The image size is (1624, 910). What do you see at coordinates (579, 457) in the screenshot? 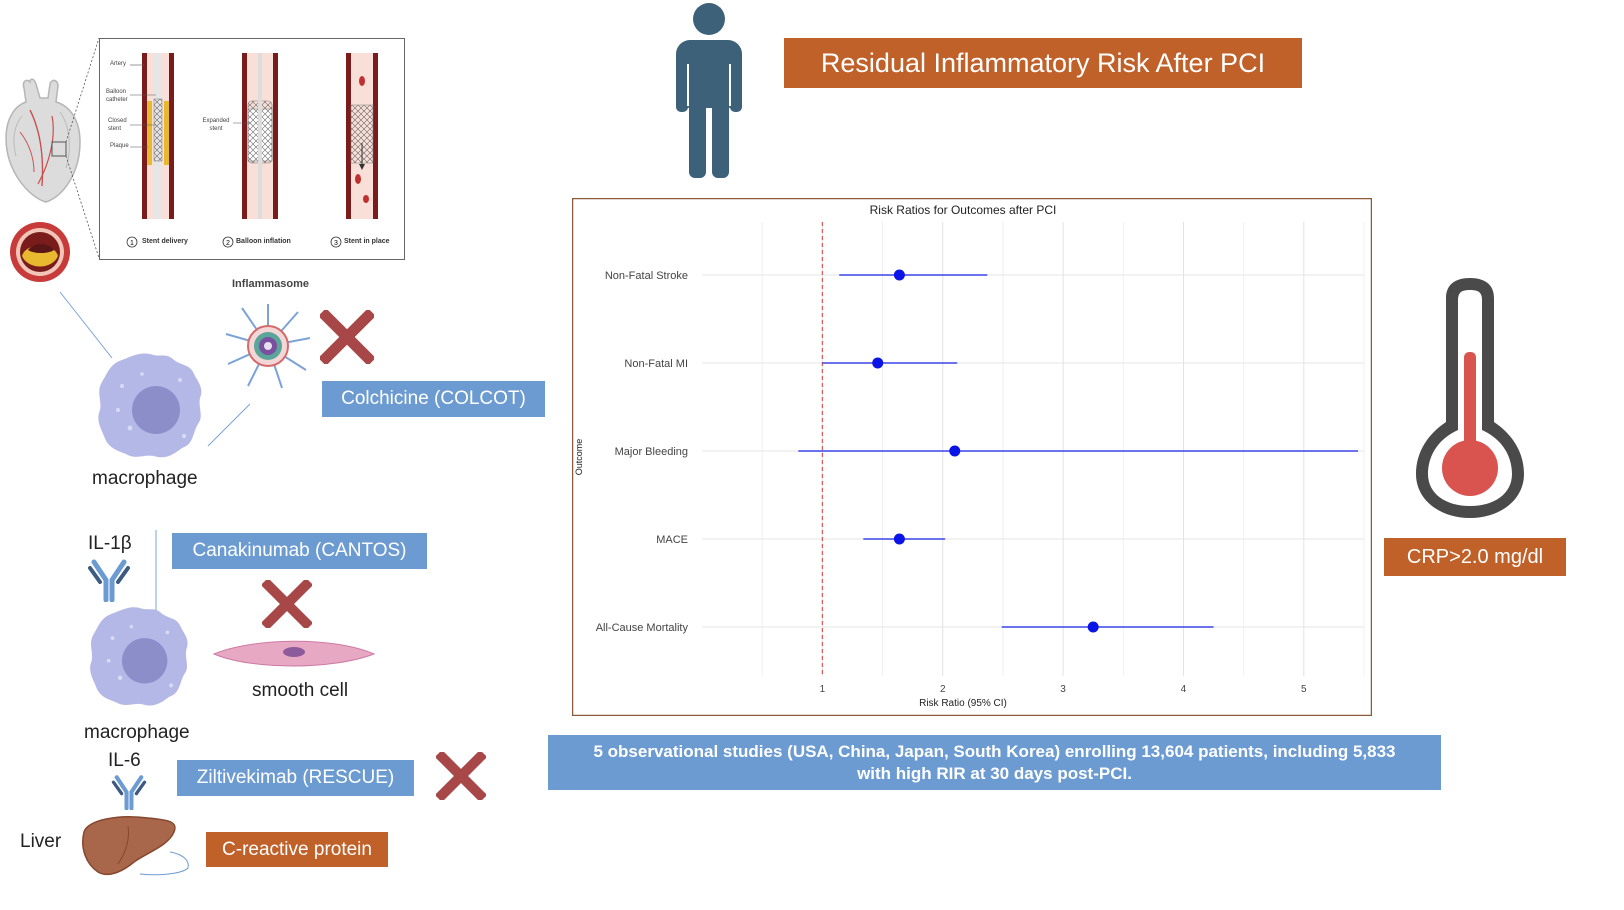
I see `y-axis-label: Outcome` at bounding box center [579, 457].